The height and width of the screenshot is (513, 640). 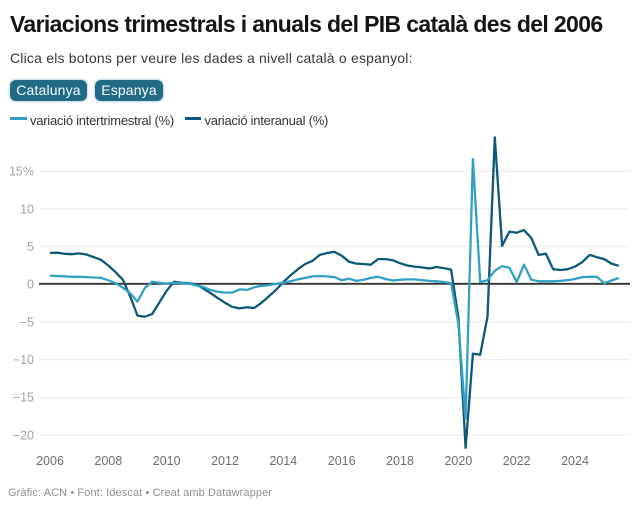 I want to click on svg-text: 2022, so click(x=517, y=461).